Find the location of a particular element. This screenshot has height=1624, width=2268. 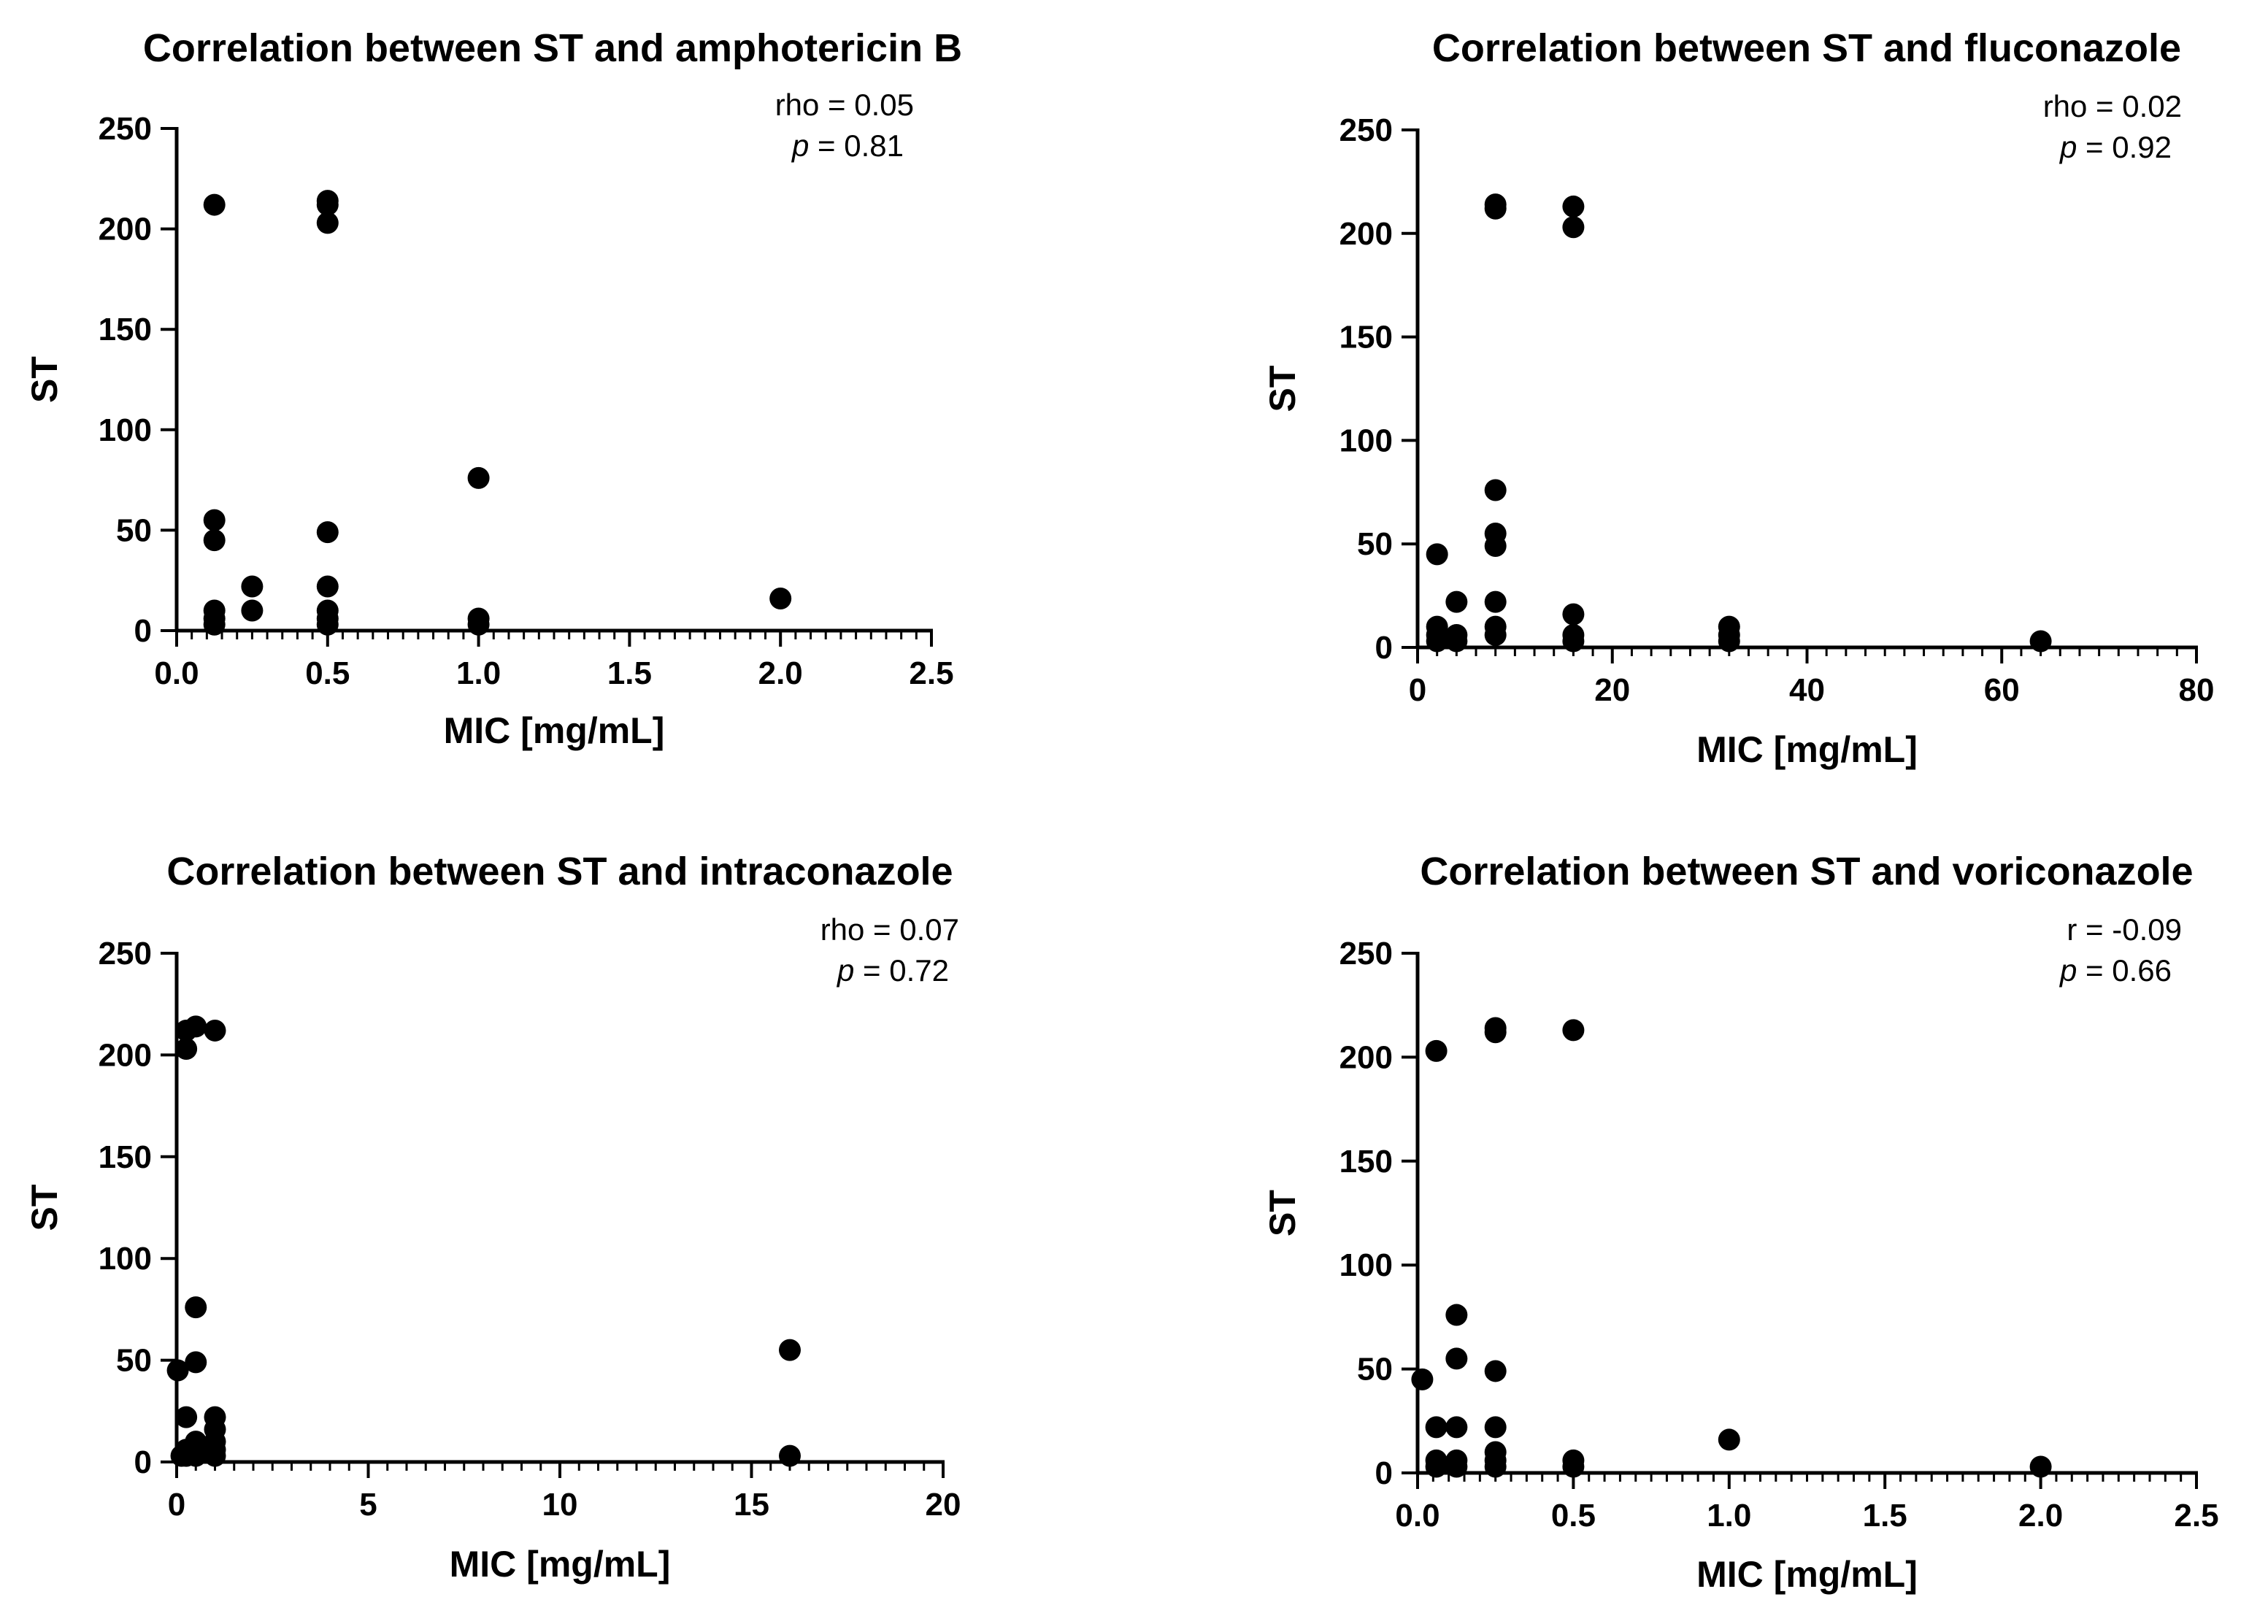

x-tick-label: 40 is located at coordinates (1807, 690).